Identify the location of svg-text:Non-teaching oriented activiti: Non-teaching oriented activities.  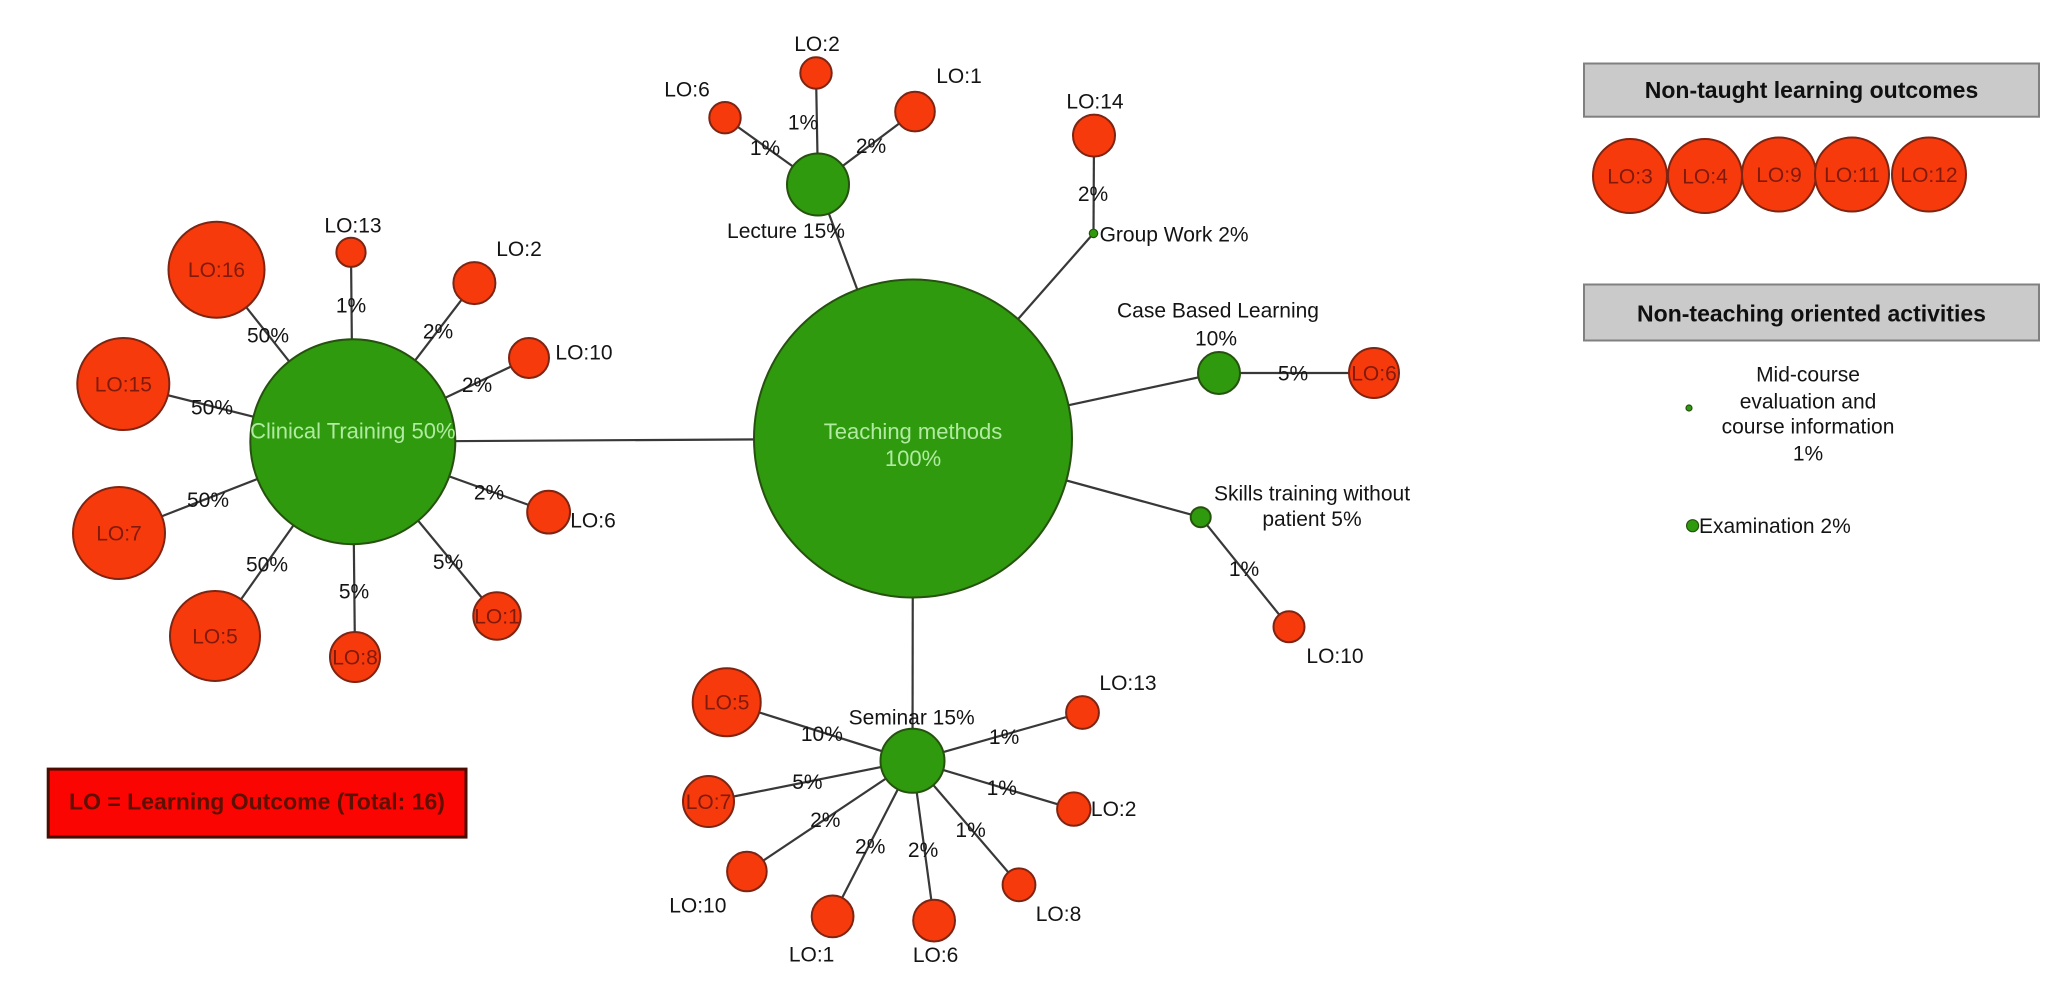
(1811, 314).